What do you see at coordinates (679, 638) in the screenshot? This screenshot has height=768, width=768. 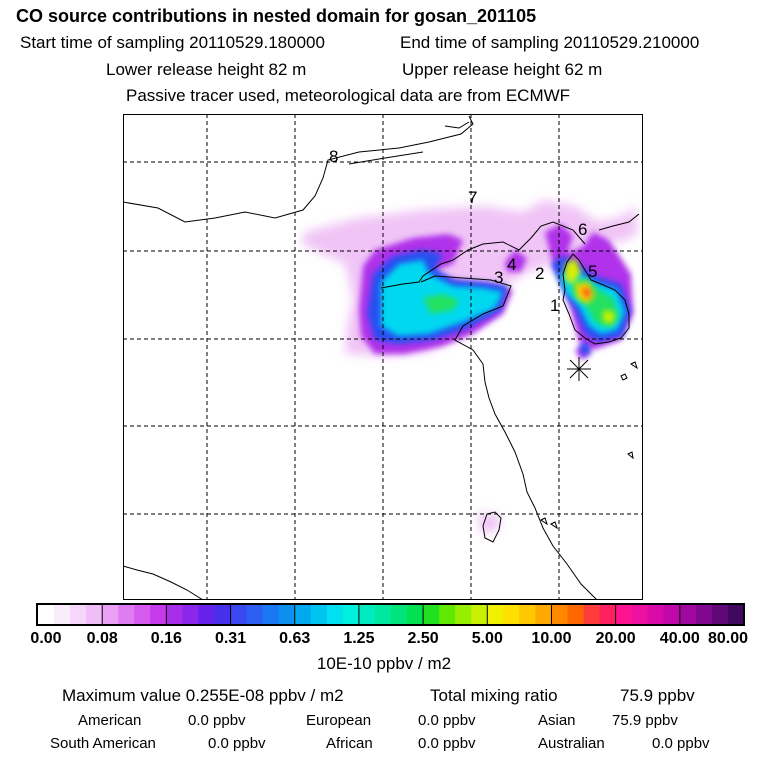 I see `colorbar-tick-label: 40.00` at bounding box center [679, 638].